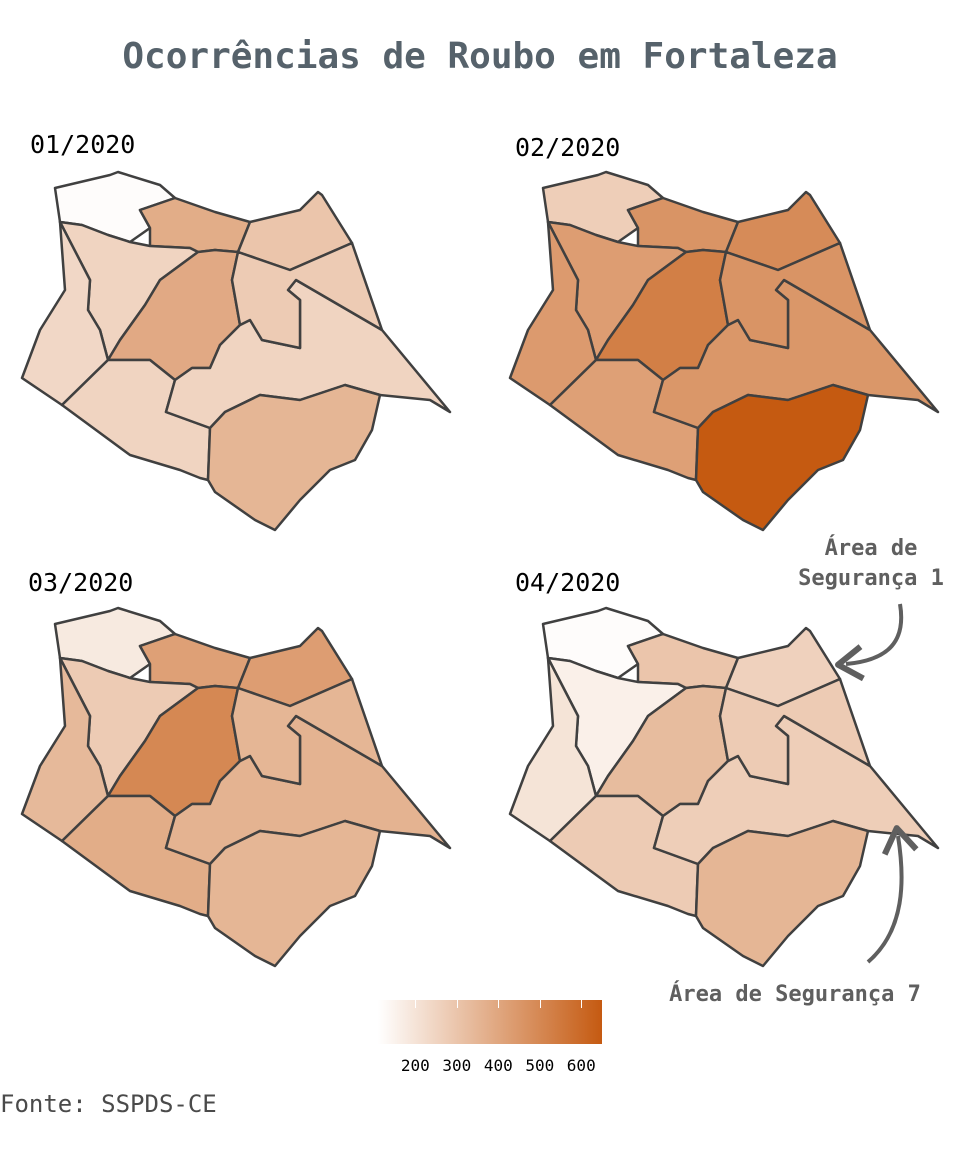 The image size is (960, 1152). What do you see at coordinates (568, 582) in the screenshot?
I see `panel-label-4: 04/2020` at bounding box center [568, 582].